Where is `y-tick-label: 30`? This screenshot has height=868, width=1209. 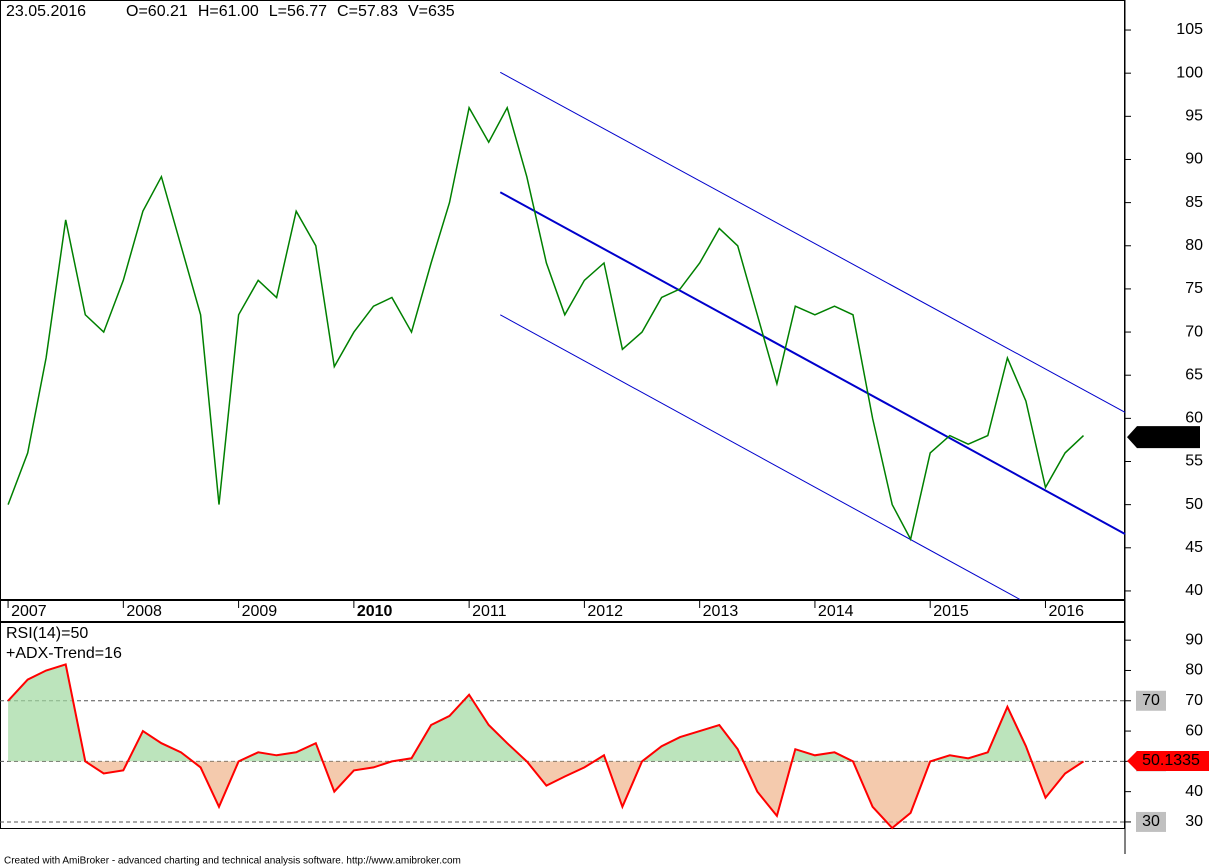
y-tick-label: 30 is located at coordinates (1194, 821).